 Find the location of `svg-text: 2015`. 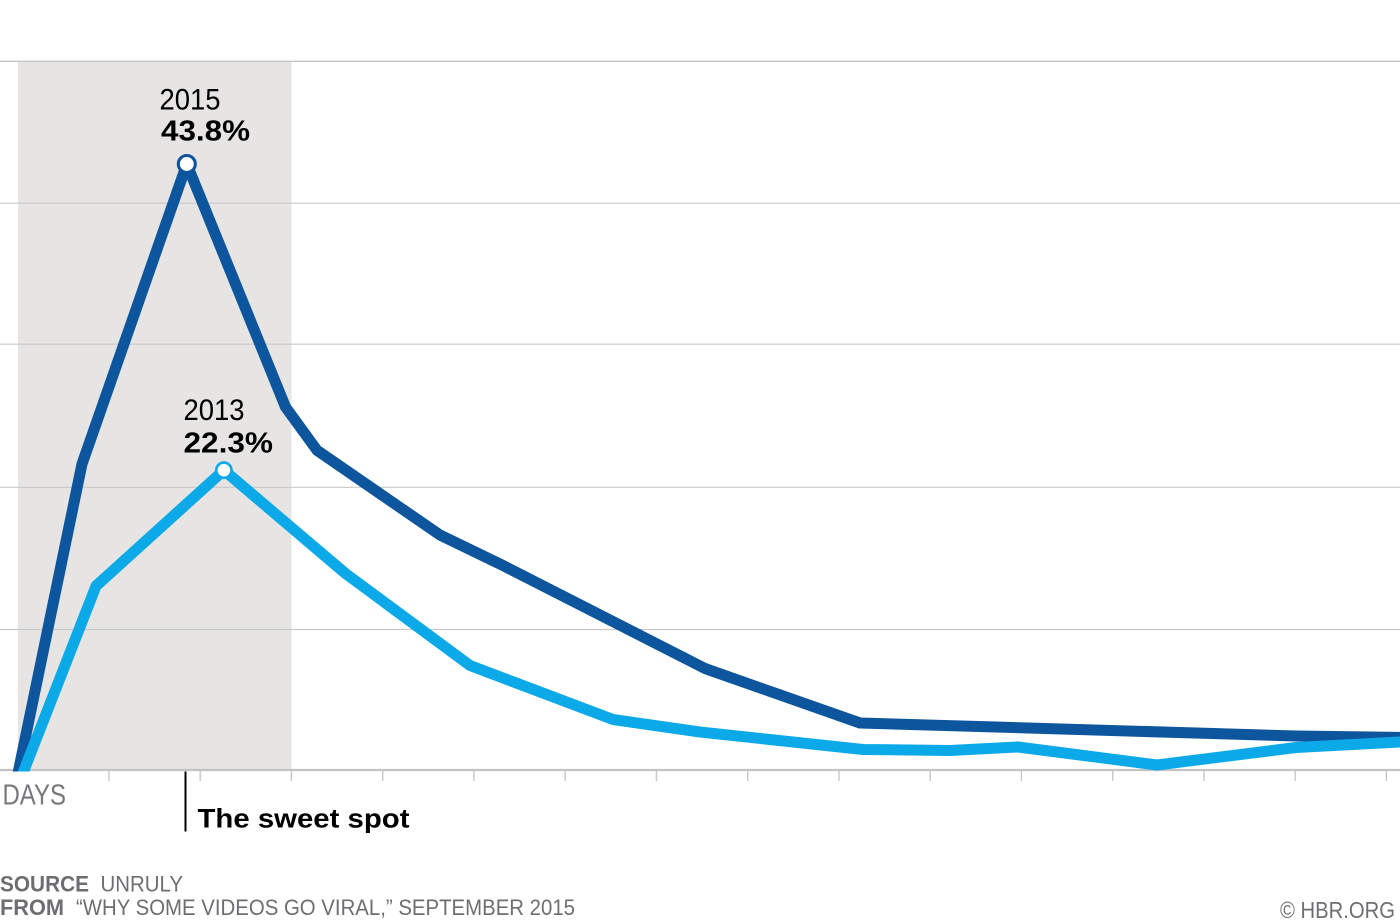

svg-text: 2015 is located at coordinates (190, 99).